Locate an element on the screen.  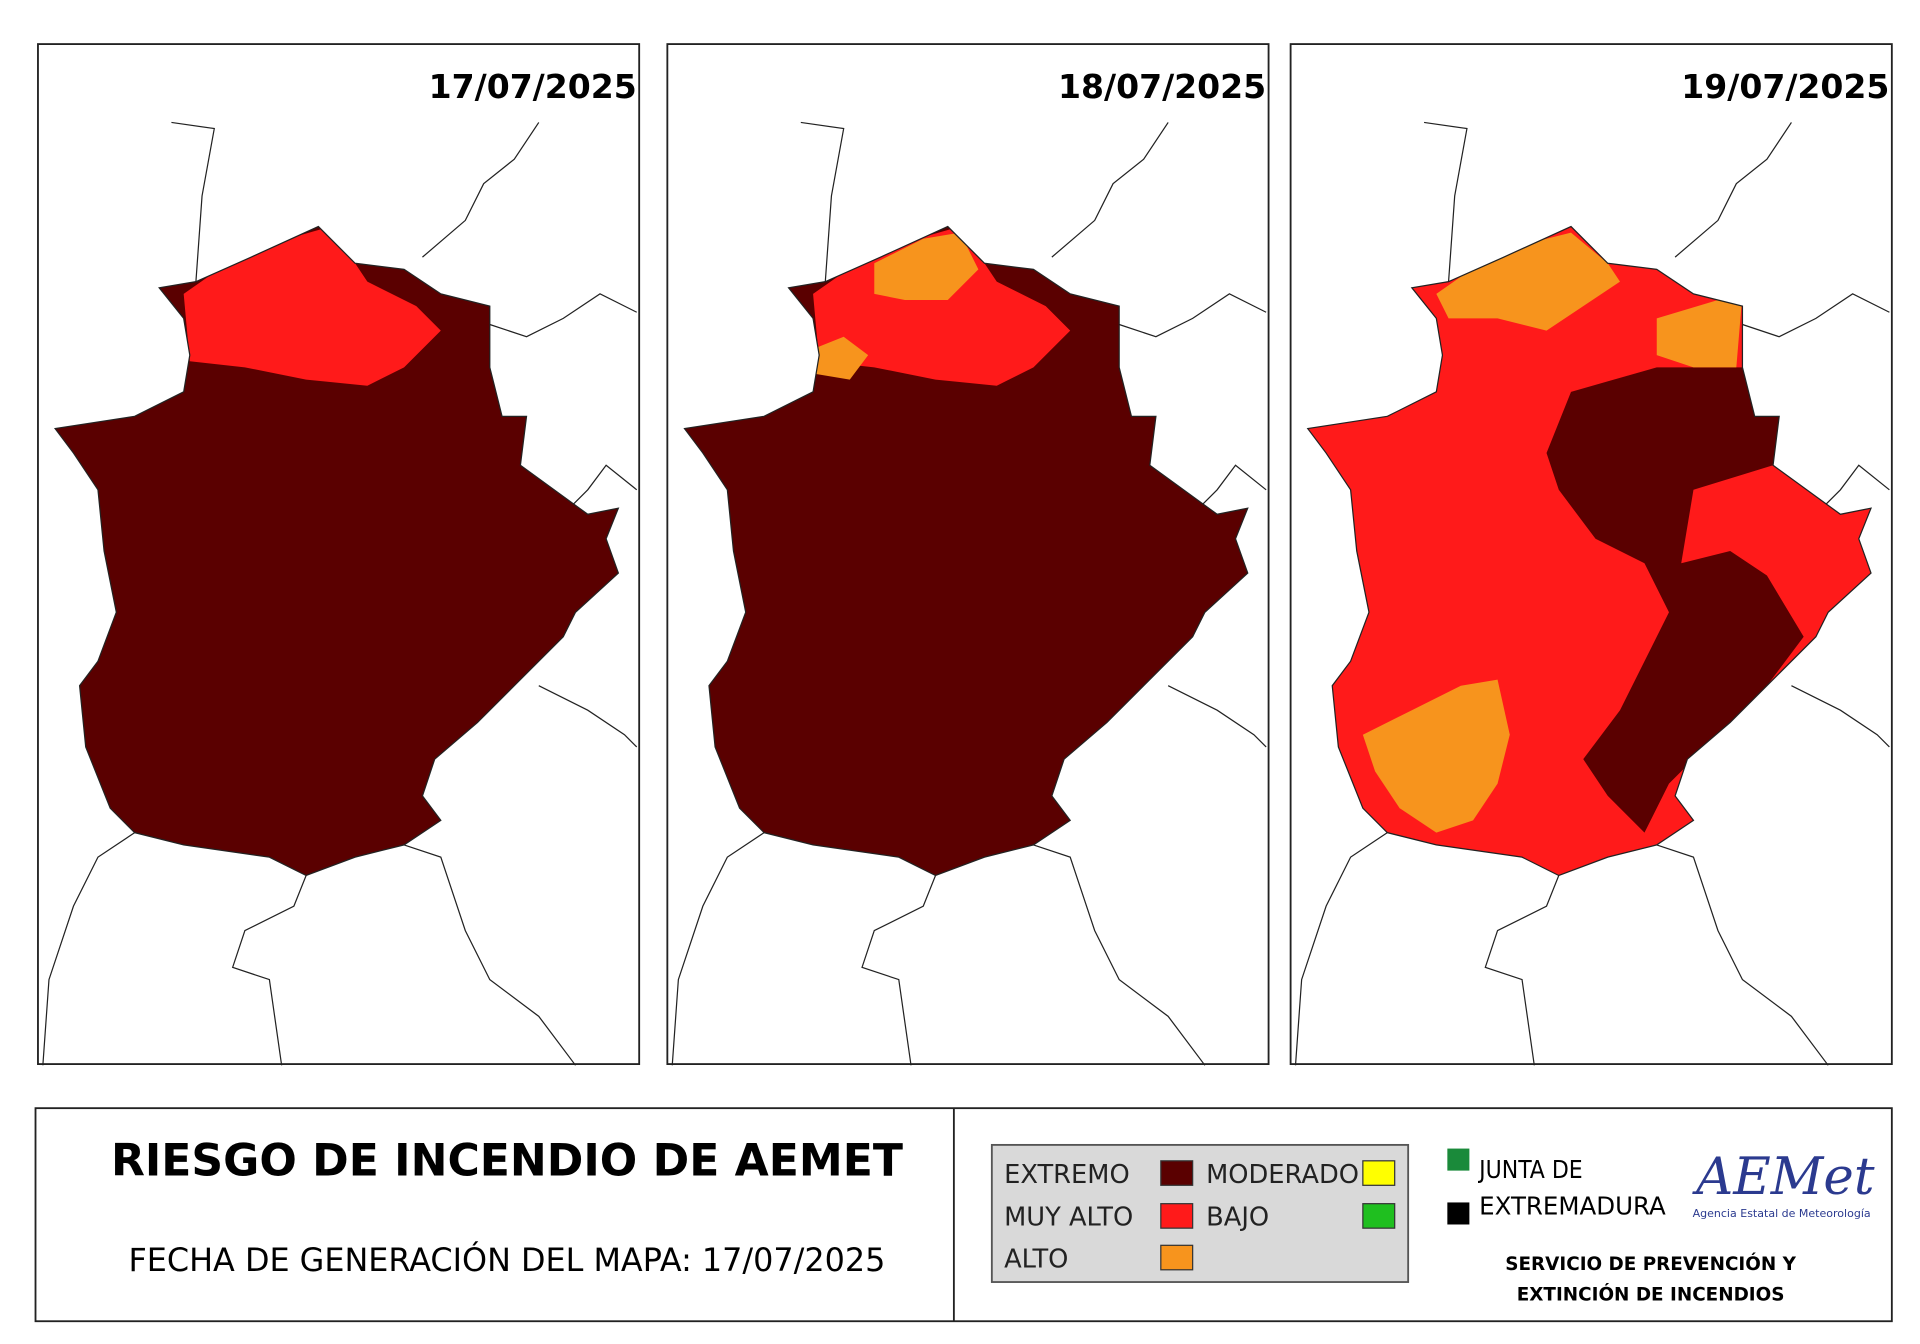
junta-text: EXTREMADURA is located at coordinates (1572, 1206).